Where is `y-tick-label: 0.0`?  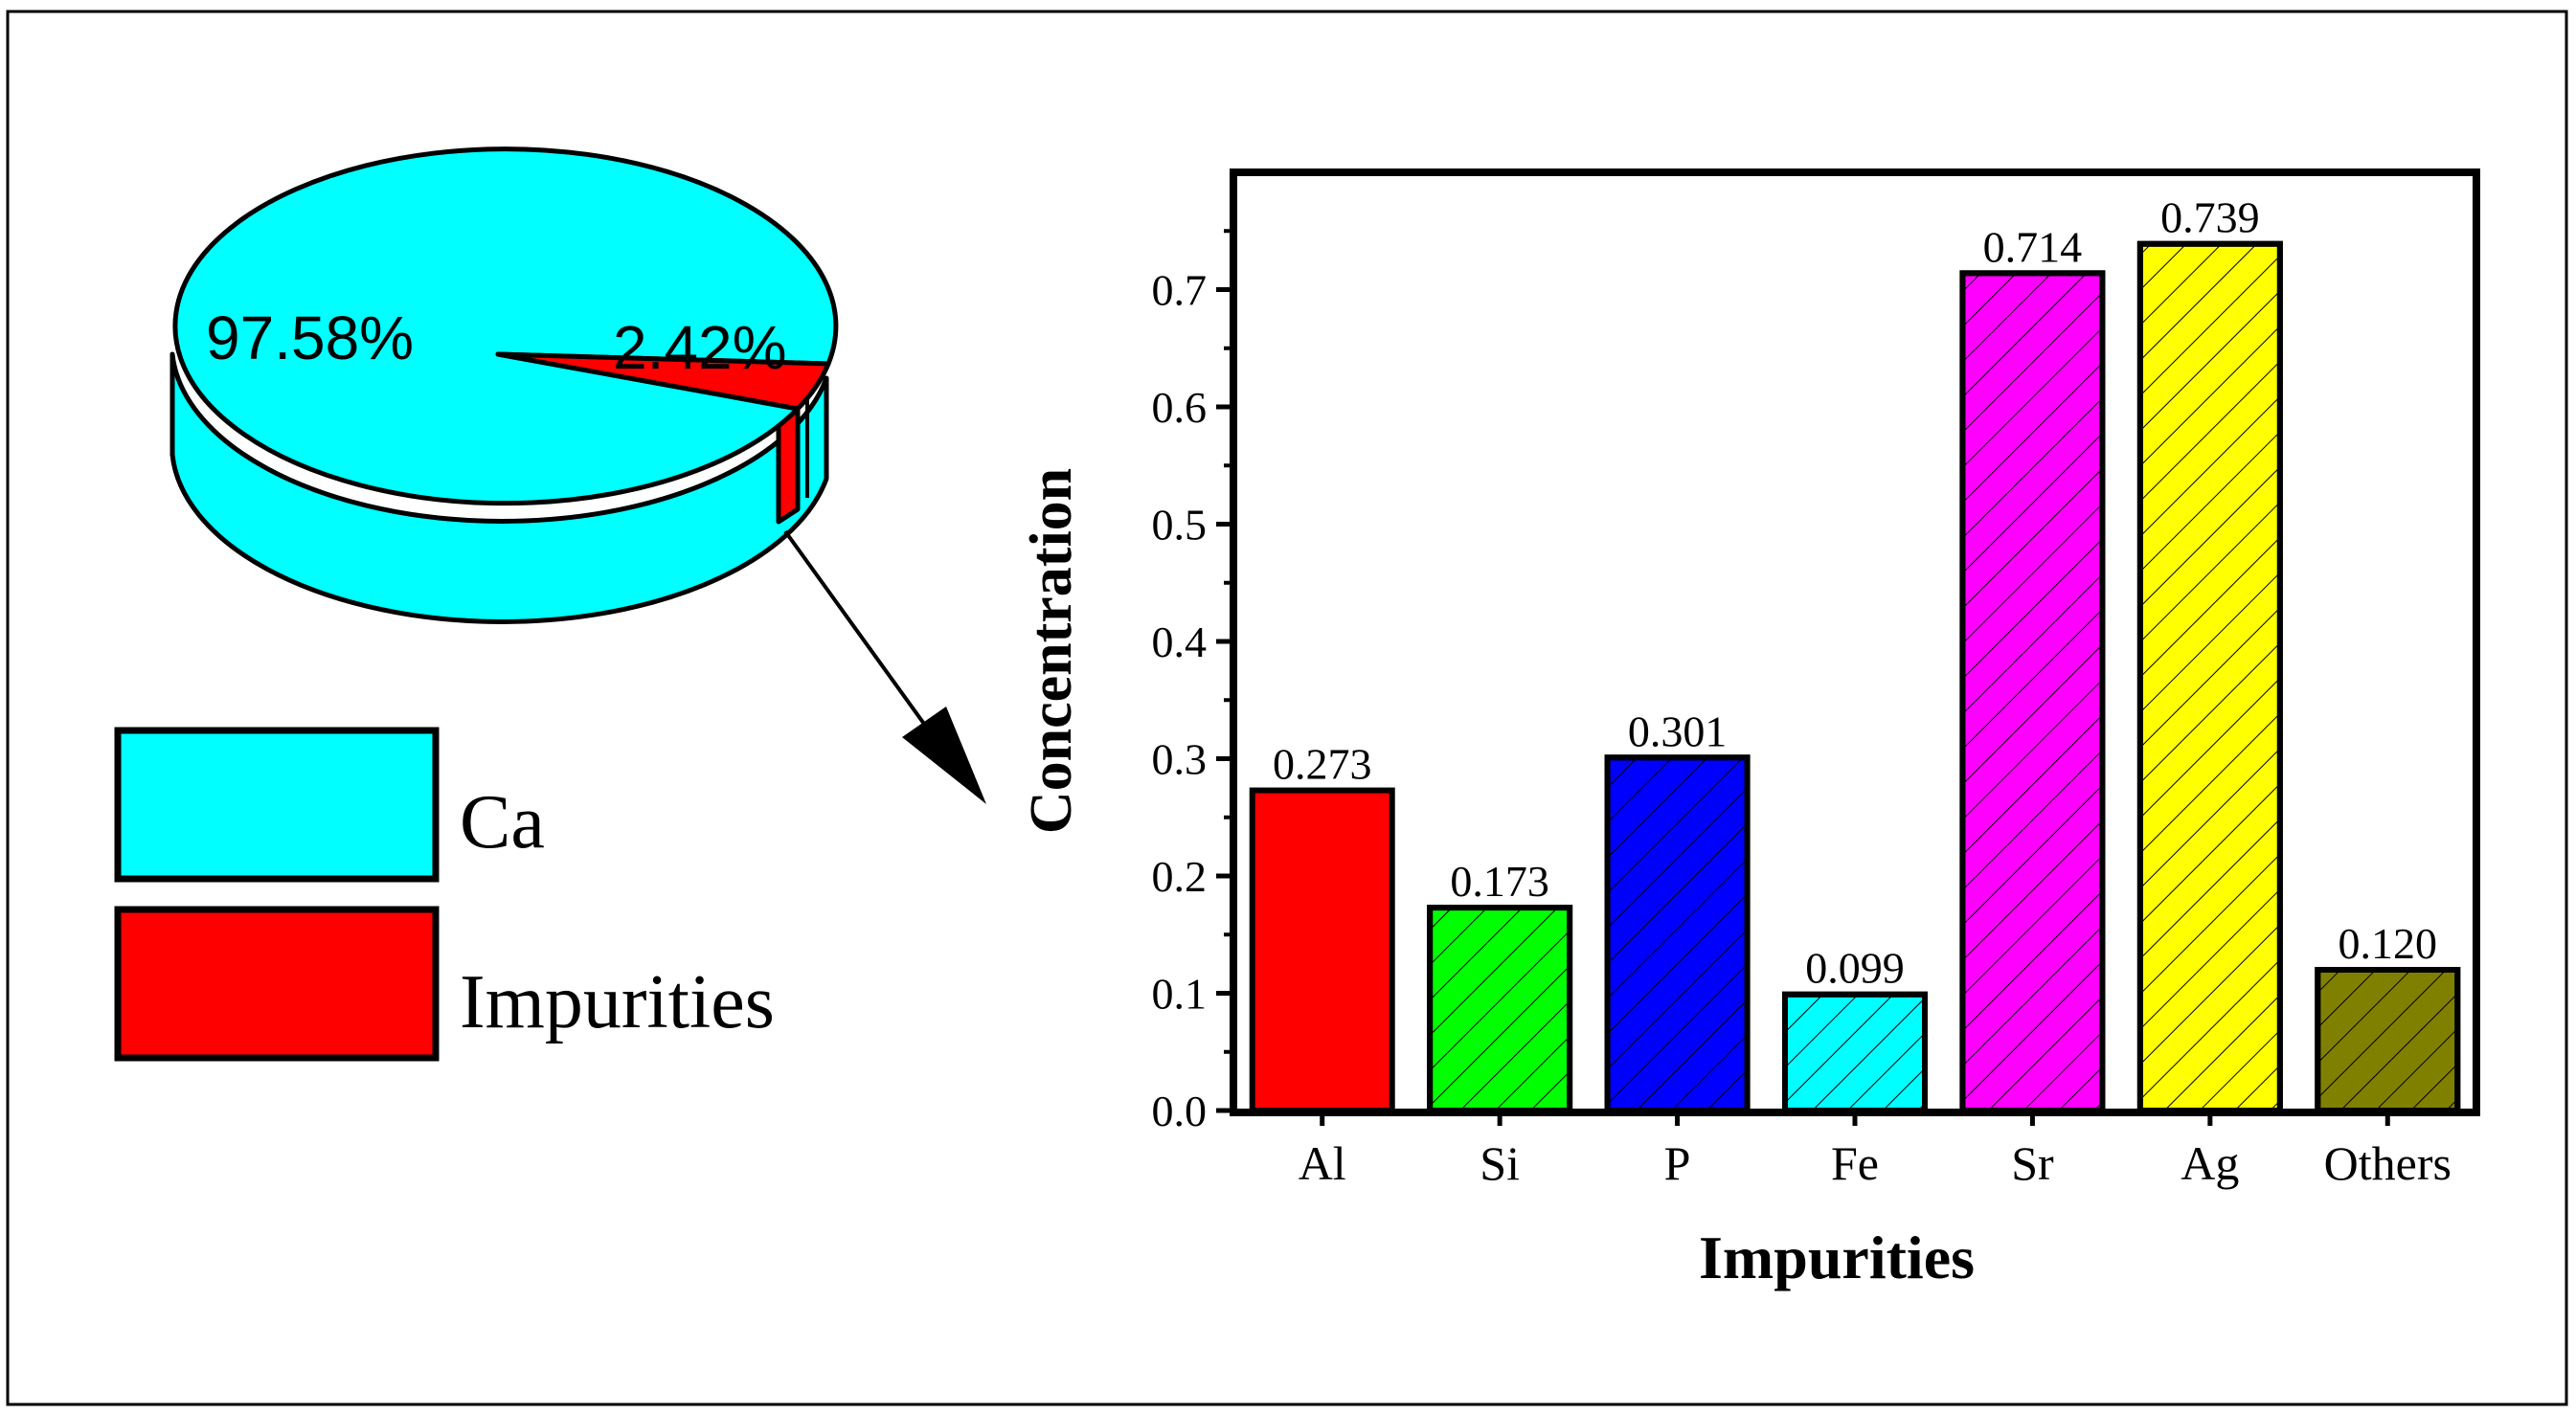
y-tick-label: 0.0 is located at coordinates (1180, 1111).